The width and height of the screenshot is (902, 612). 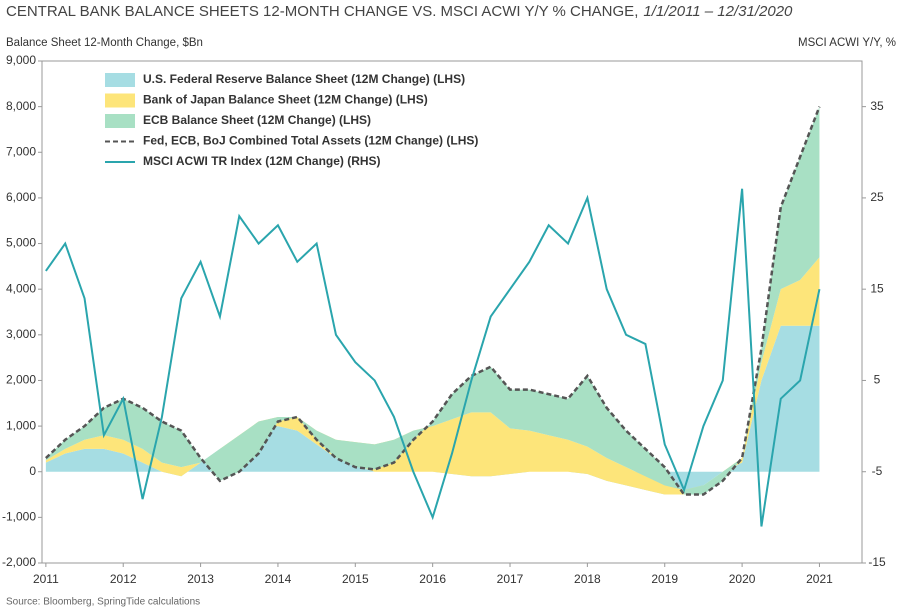 What do you see at coordinates (19, 517) in the screenshot?
I see `y-tick-label: -1,000` at bounding box center [19, 517].